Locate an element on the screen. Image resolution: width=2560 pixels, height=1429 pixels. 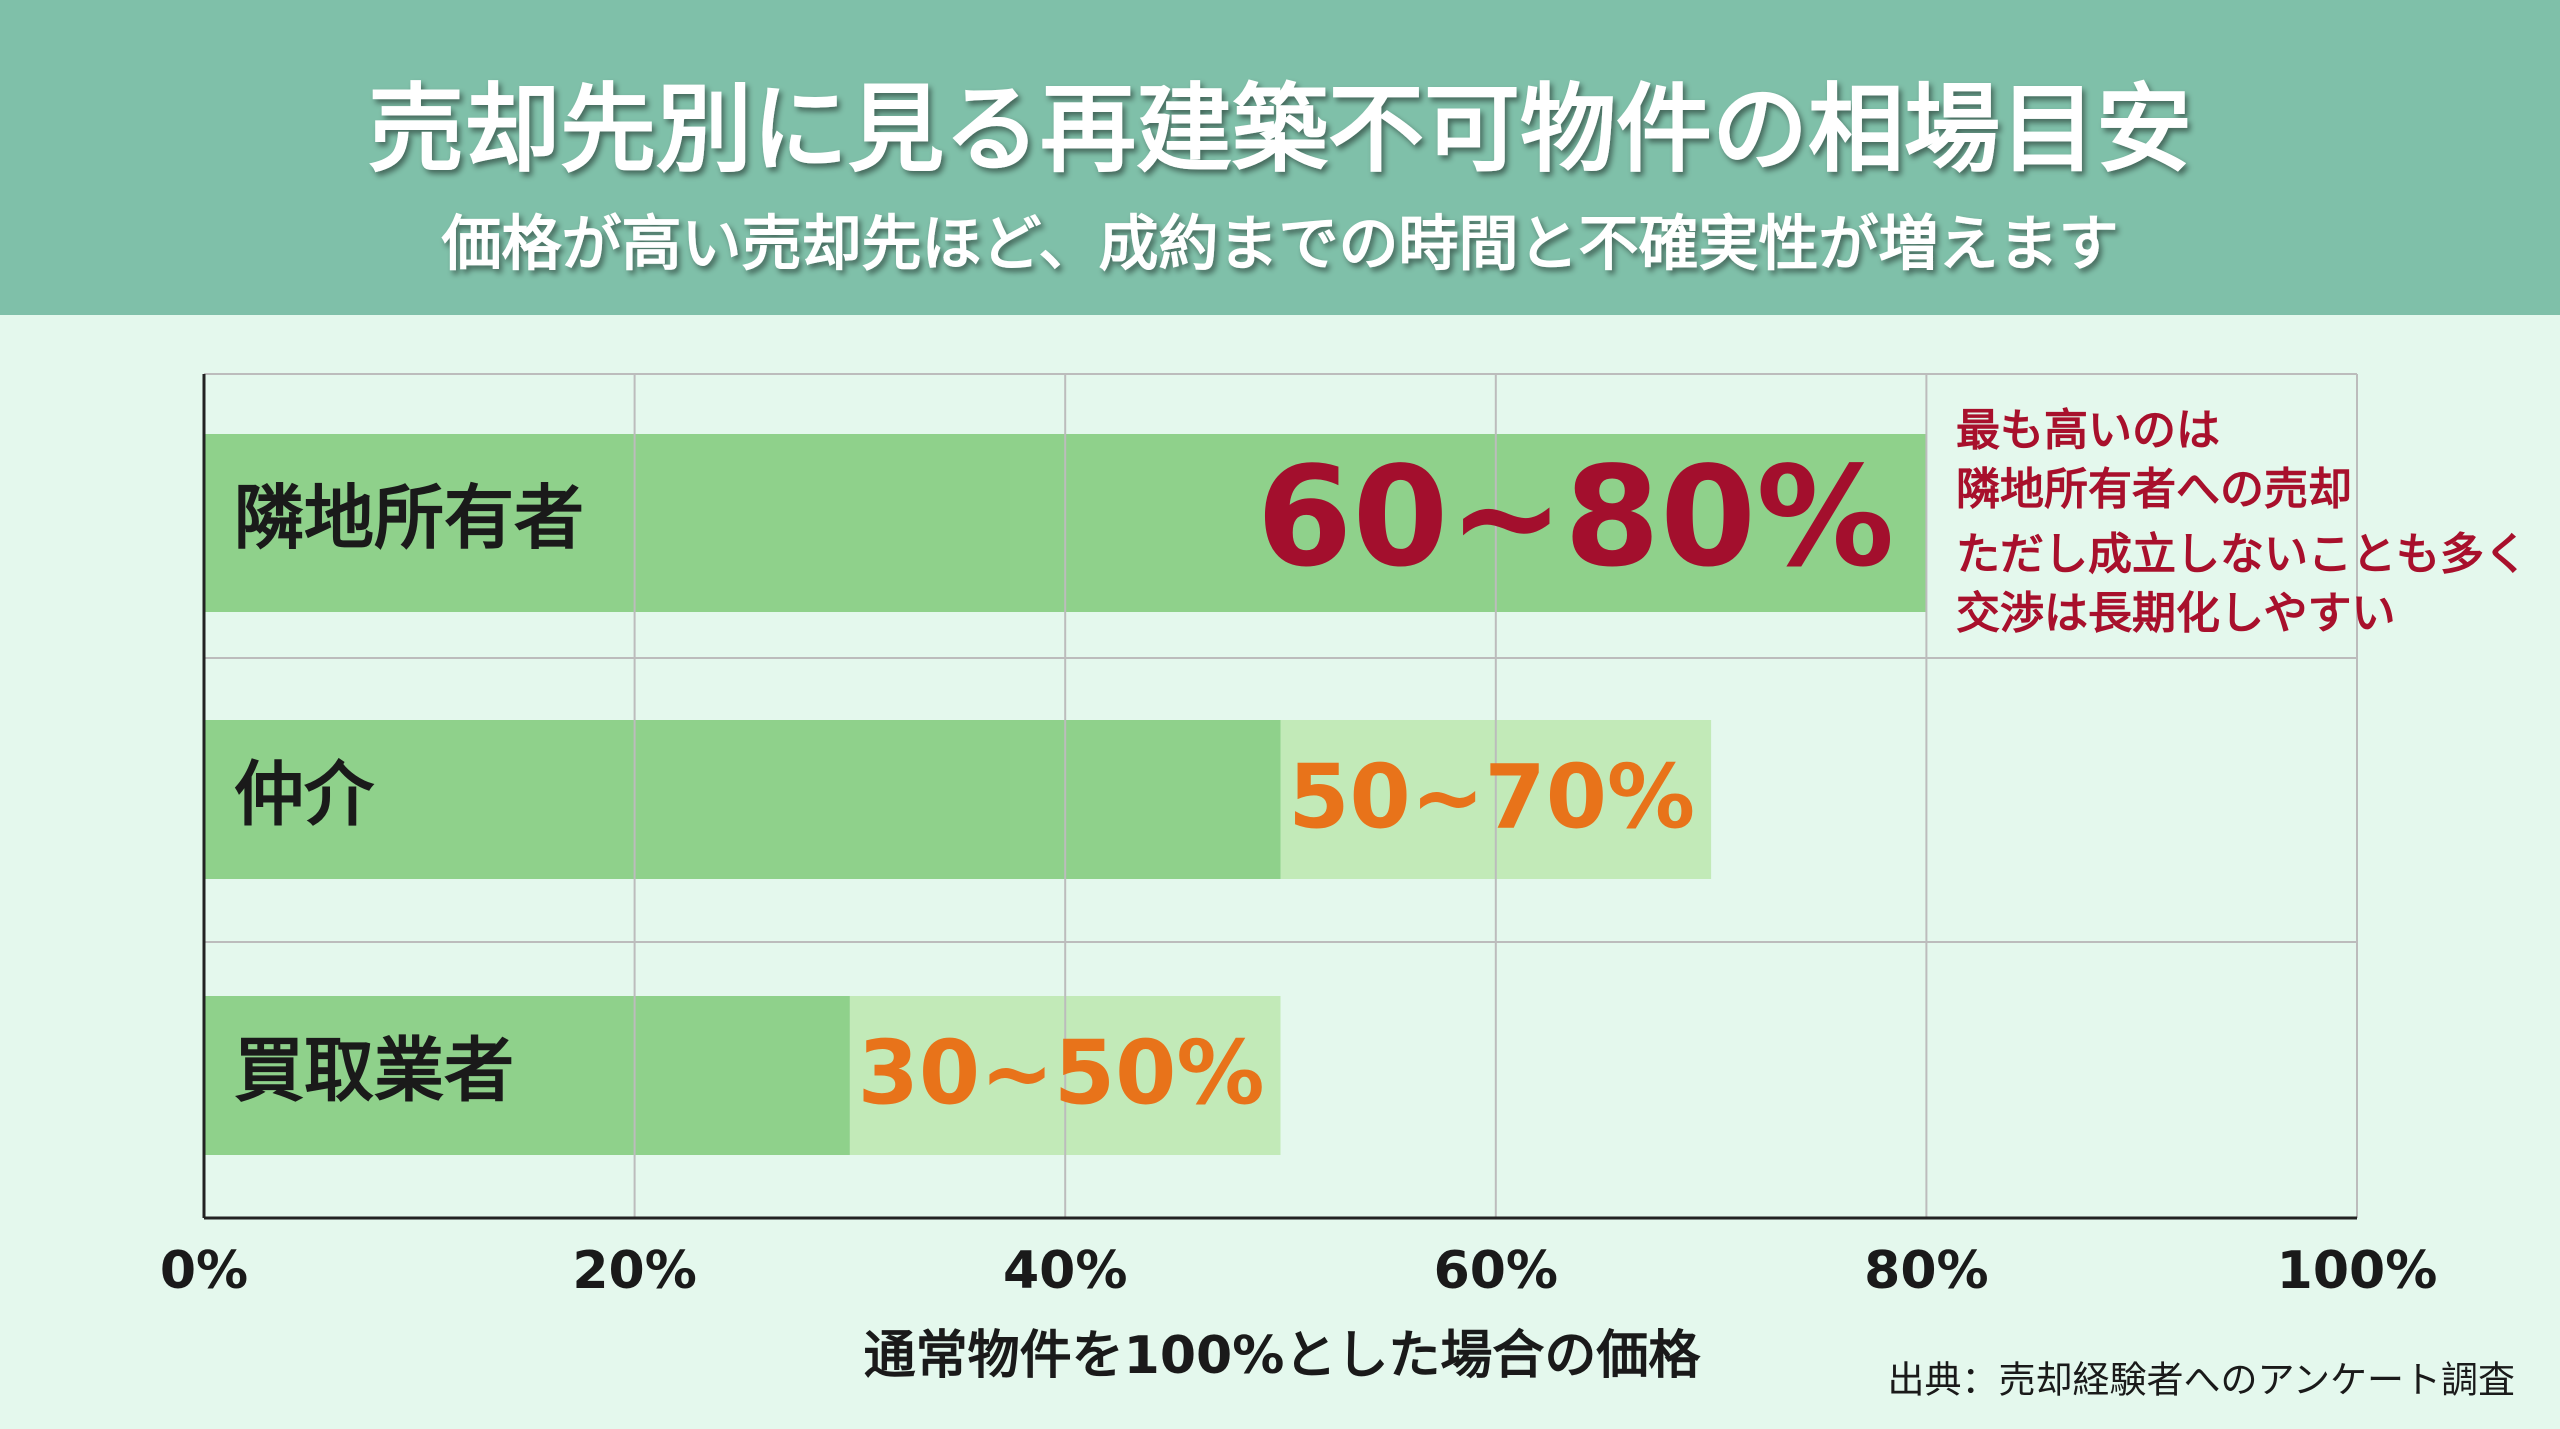
x-tick-label: 0% is located at coordinates (204, 1271).